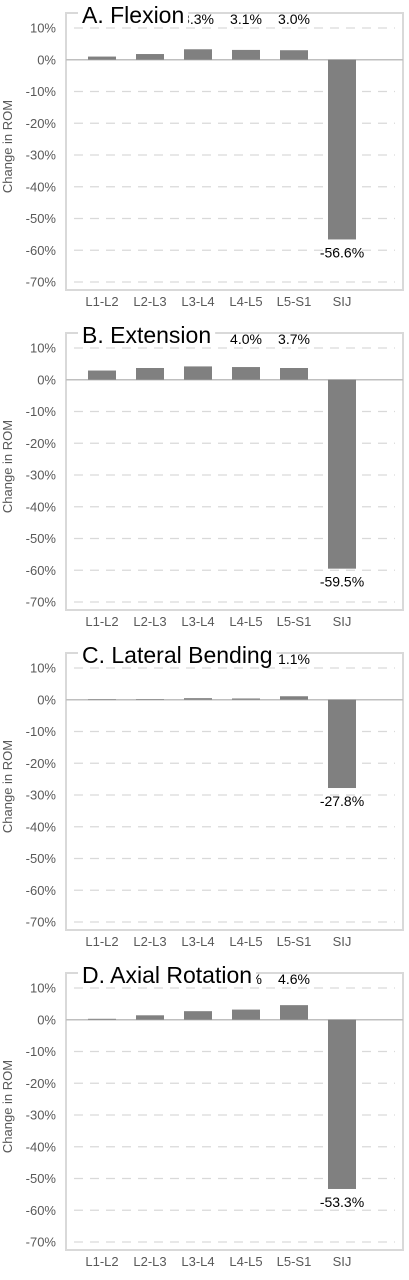 Image resolution: width=409 pixels, height=1280 pixels. I want to click on chart-b-data-label: 4.0%, so click(246, 339).